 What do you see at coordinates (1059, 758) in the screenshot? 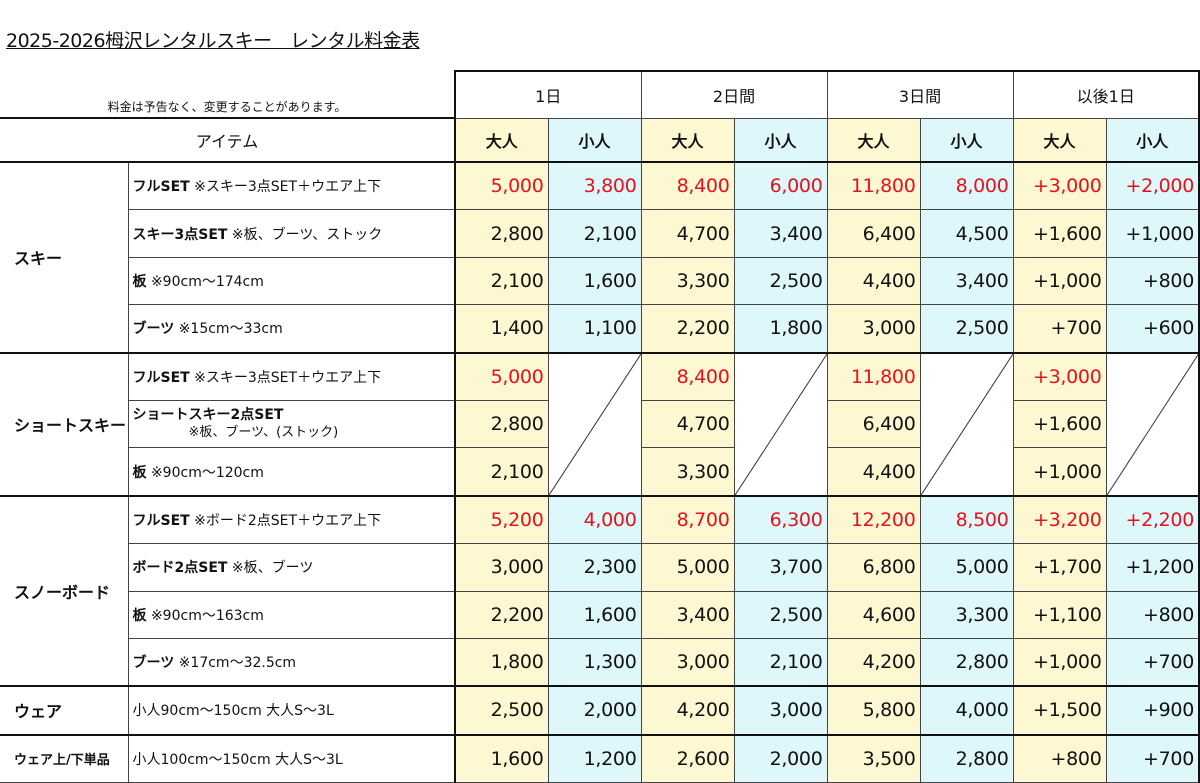
I see `adult-price: +800` at bounding box center [1059, 758].